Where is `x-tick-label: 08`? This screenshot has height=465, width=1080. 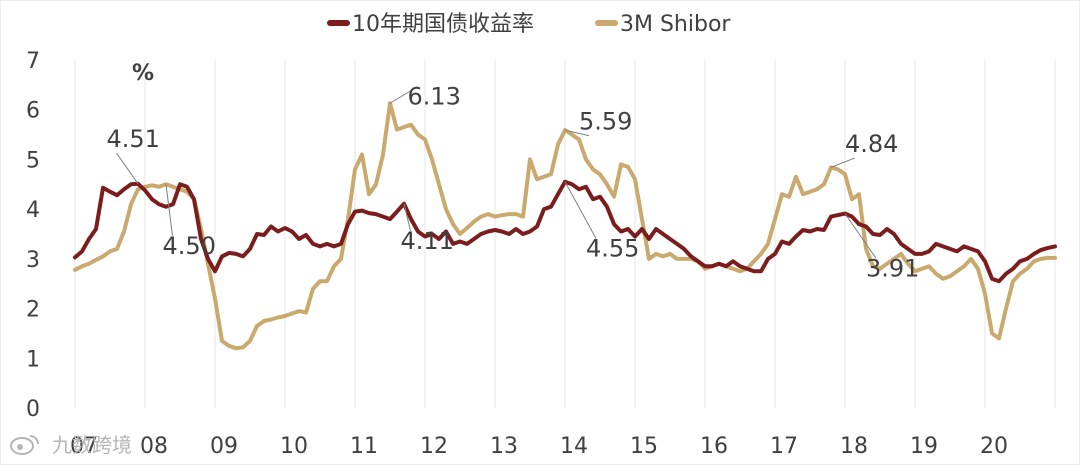
x-tick-label: 08 is located at coordinates (154, 446).